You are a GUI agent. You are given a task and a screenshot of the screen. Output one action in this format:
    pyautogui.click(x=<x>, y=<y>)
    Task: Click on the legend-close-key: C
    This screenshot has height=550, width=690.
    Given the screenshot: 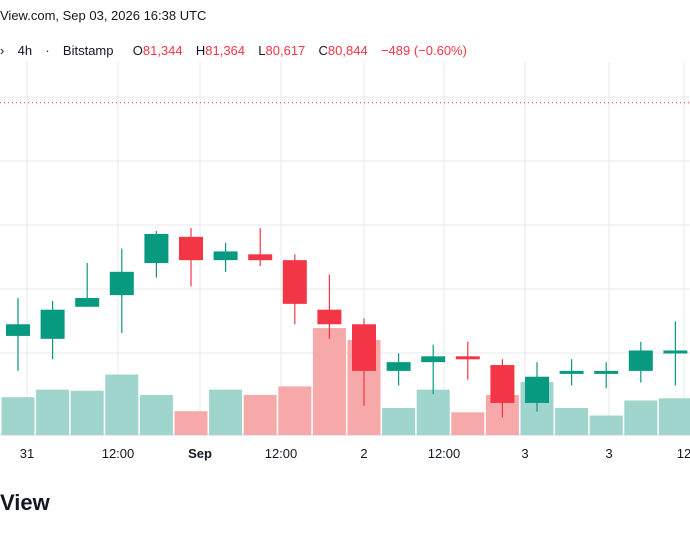 What is the action you would take?
    pyautogui.click(x=323, y=50)
    